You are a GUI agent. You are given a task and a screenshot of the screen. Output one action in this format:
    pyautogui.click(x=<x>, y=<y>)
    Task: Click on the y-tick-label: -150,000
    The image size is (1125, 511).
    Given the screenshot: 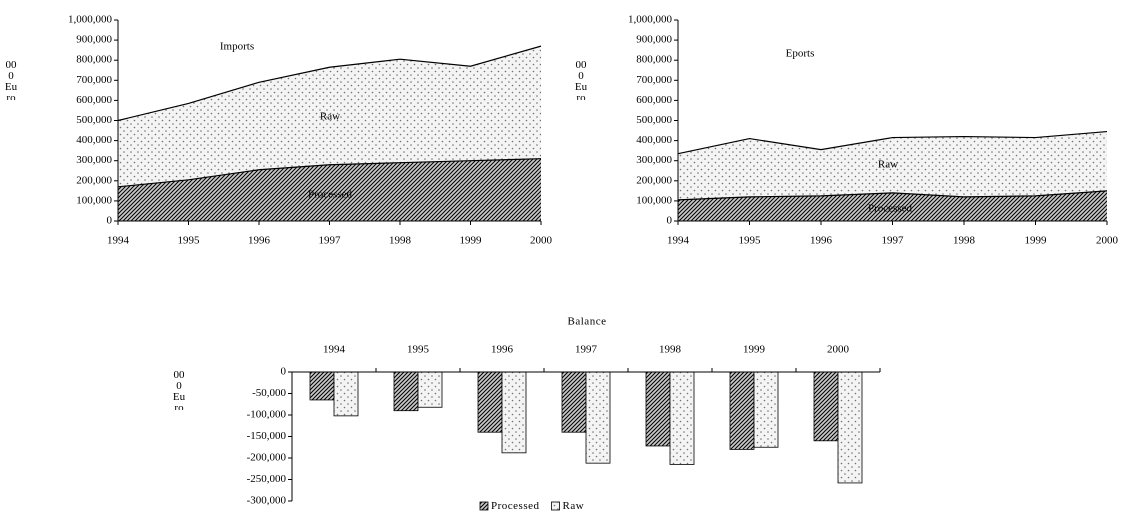 What is the action you would take?
    pyautogui.click(x=267, y=436)
    